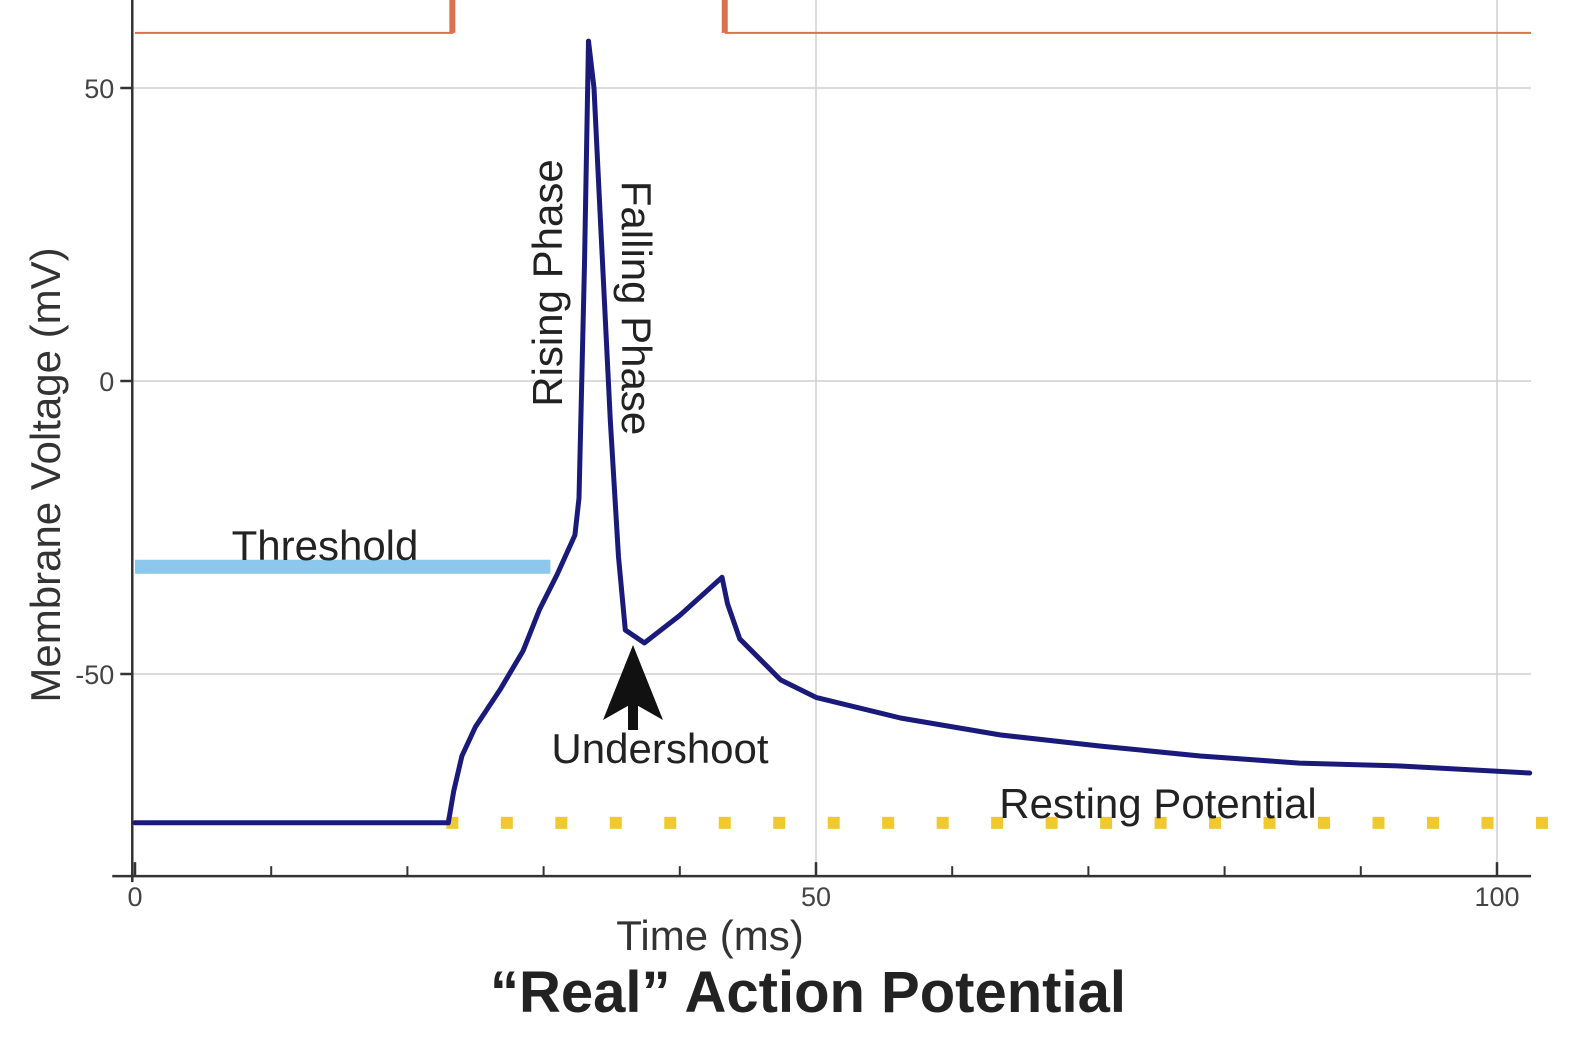  Describe the element at coordinates (45, 474) in the screenshot. I see `y-axis-title: Membrane Voltage (mV)` at that location.